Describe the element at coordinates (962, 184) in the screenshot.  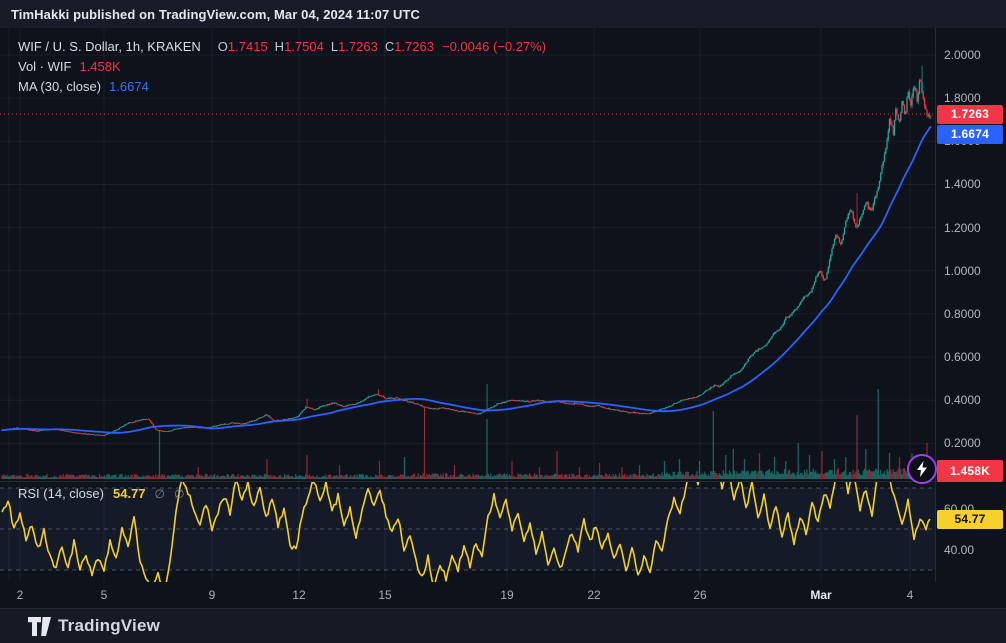
I see `price-axis-tick: 1.4000` at that location.